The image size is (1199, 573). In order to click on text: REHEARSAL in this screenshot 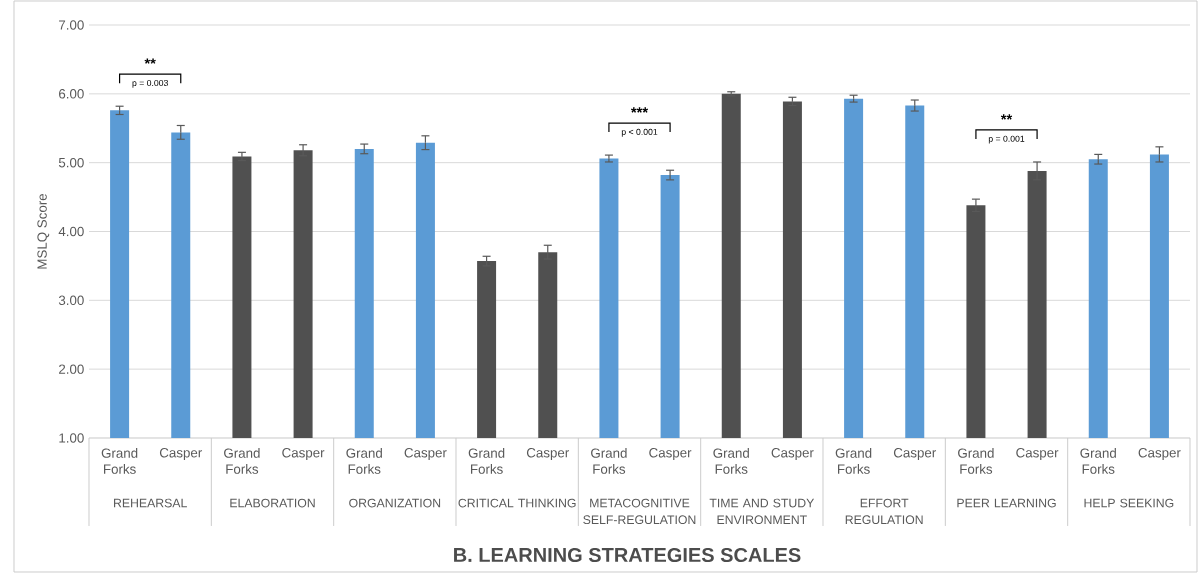, I will do `click(150, 503)`.